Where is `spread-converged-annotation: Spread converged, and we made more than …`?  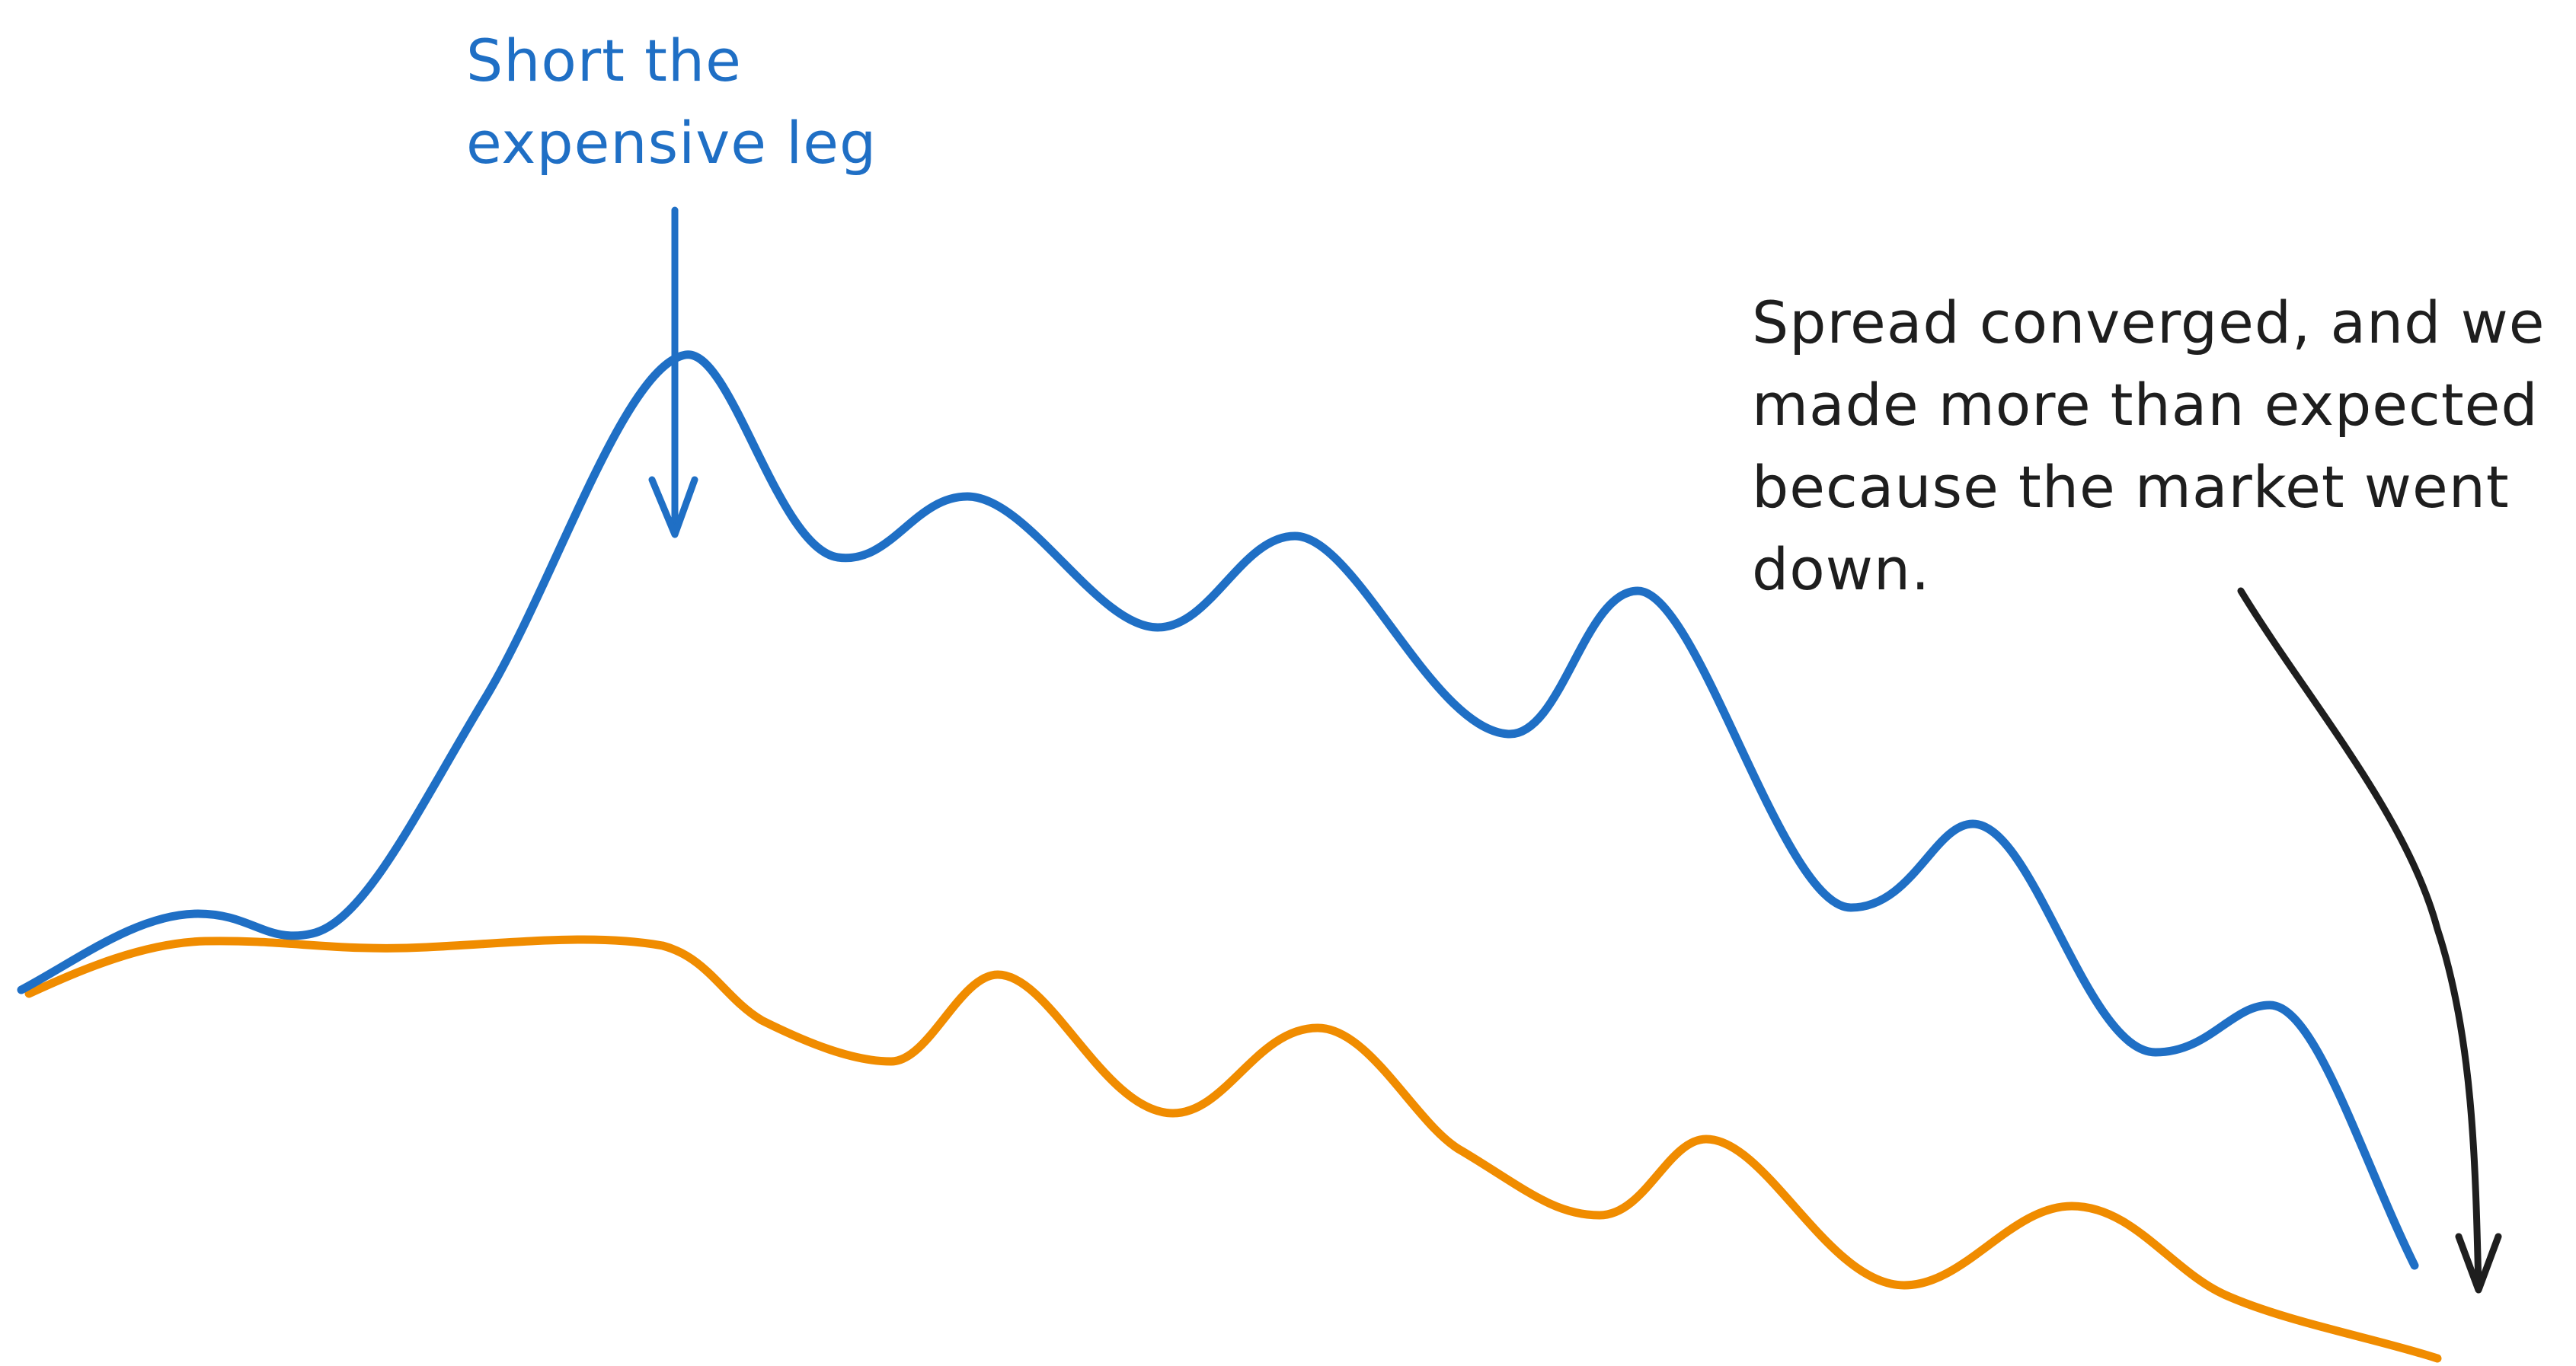
spread-converged-annotation: Spread converged, and we made more than … is located at coordinates (2149, 446).